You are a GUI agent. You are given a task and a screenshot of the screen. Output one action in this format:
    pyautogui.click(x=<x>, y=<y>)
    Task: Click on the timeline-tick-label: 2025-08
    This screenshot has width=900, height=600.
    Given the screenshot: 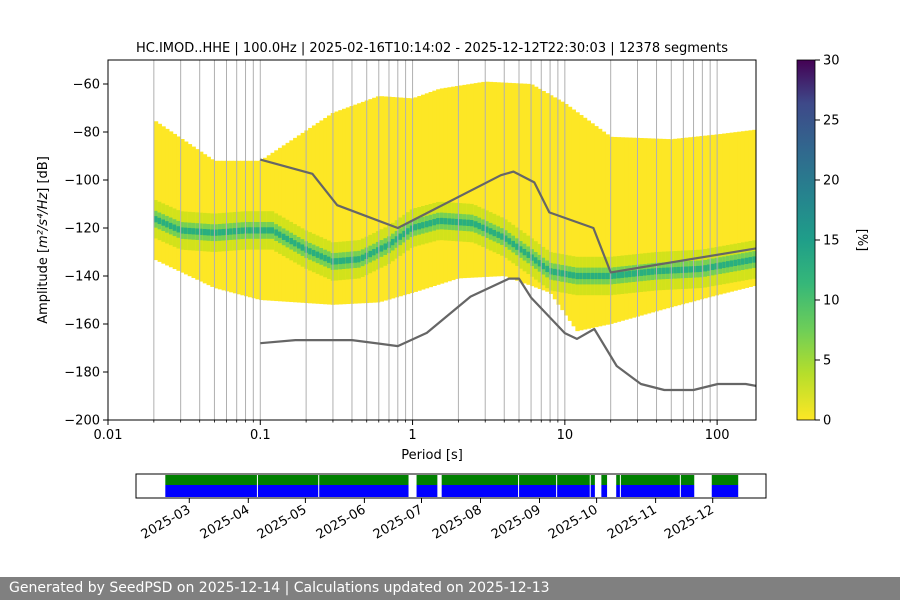 What is the action you would take?
    pyautogui.click(x=457, y=522)
    